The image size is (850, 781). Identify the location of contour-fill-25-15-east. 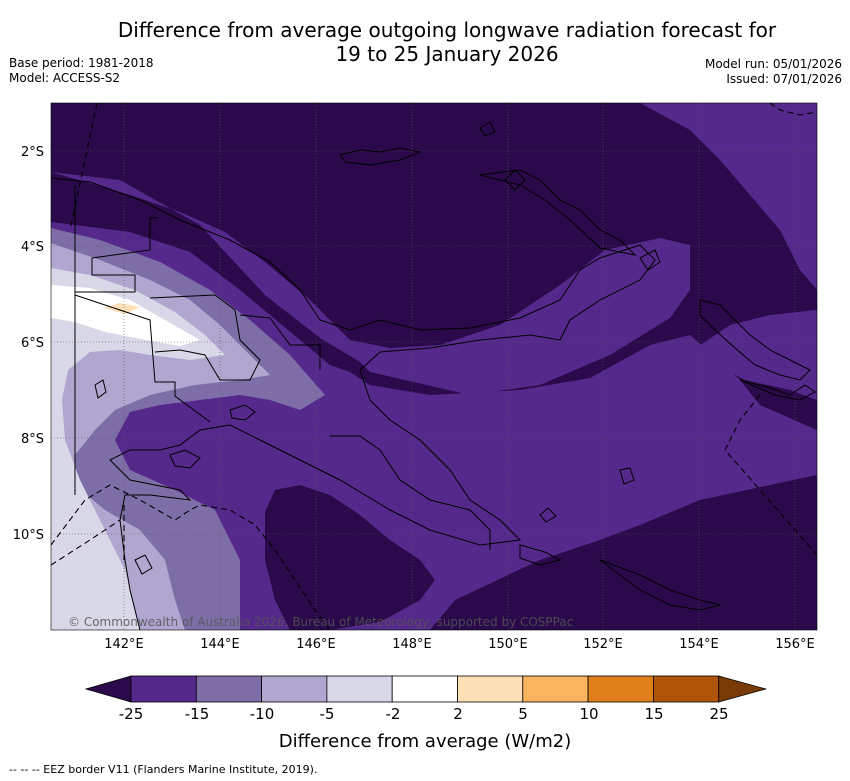
(753, 355).